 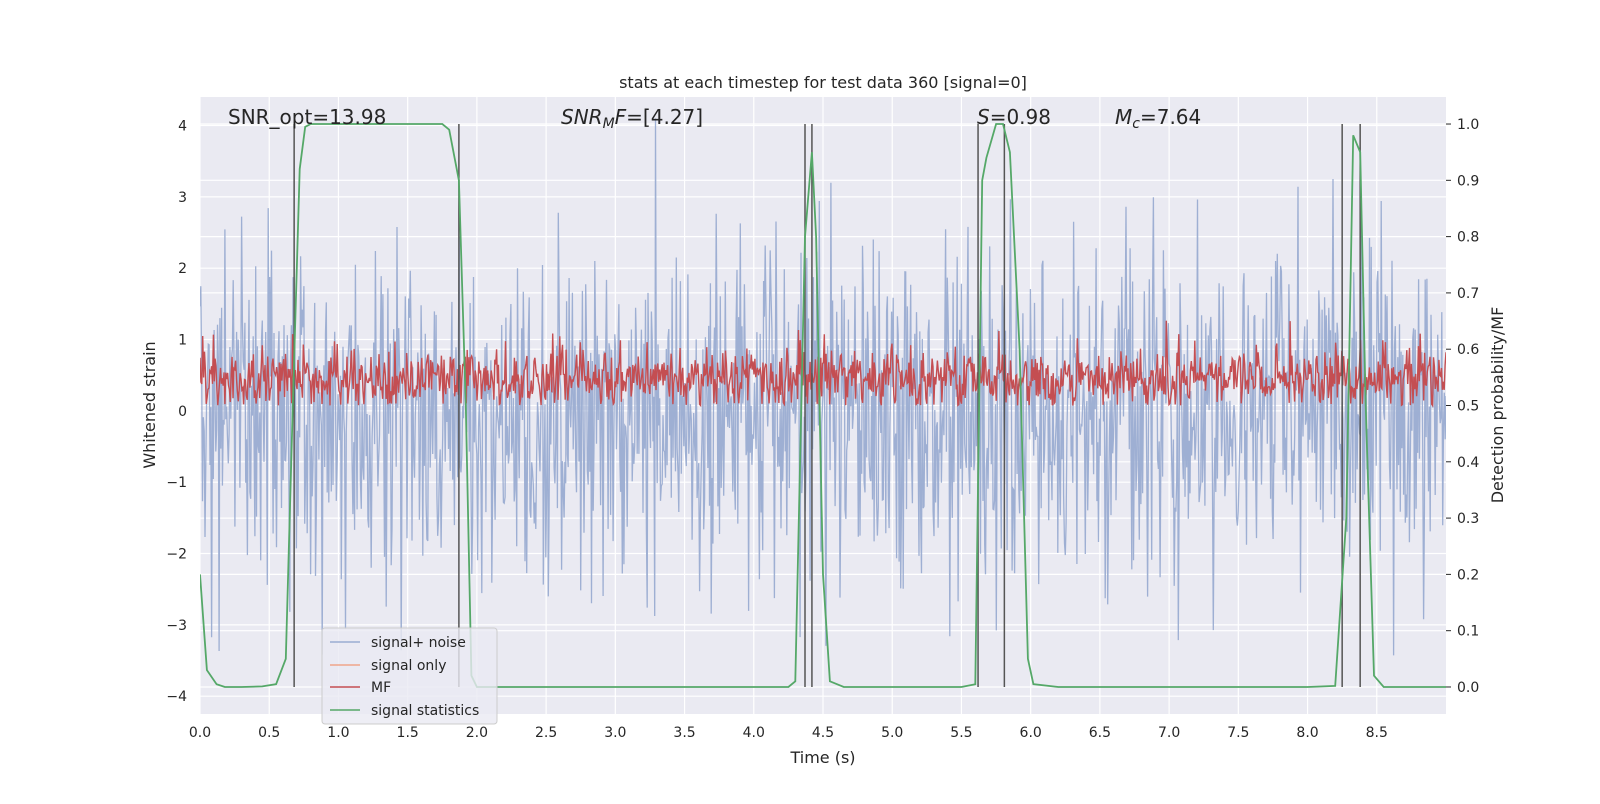 I want to click on legend-box, so click(x=409, y=676).